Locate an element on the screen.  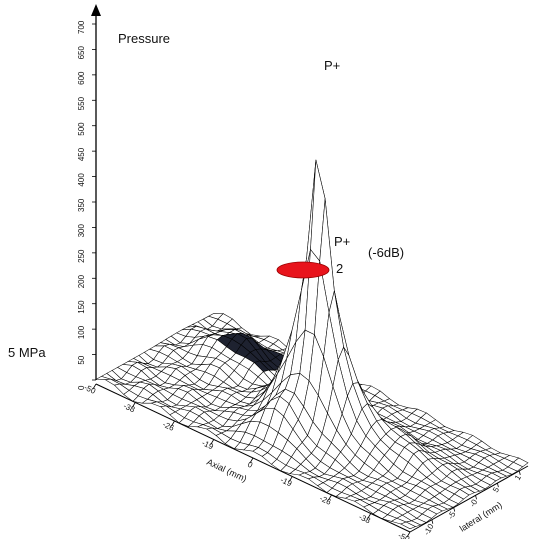
lateral-axis-ticks: -10-5-051 is located at coordinates (472, 503).